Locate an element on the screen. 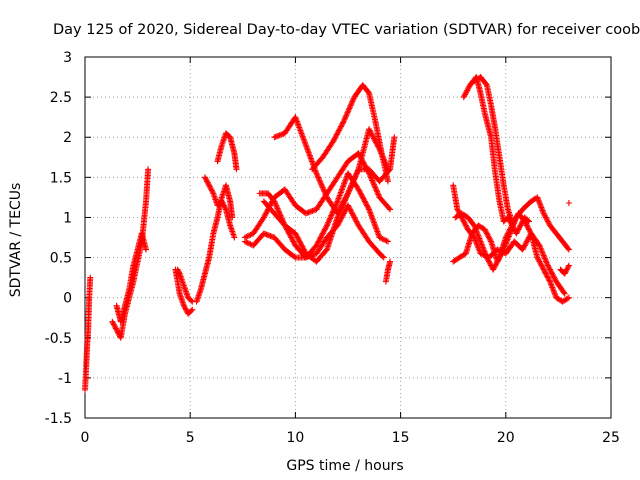 This screenshot has width=640, height=480. y-tick-label: -1.5 is located at coordinates (58, 419).